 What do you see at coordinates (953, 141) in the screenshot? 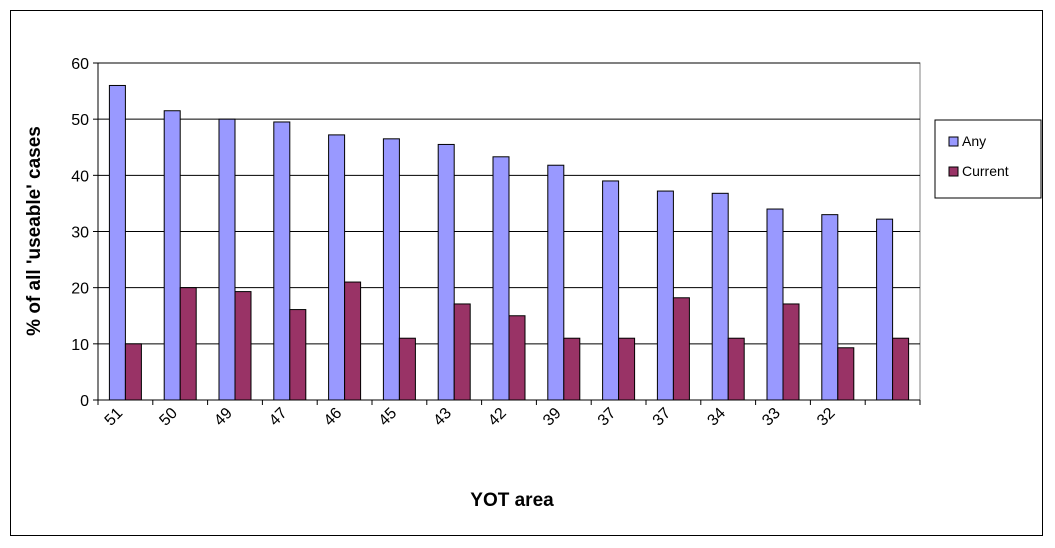
I see `legend-swatch-any` at bounding box center [953, 141].